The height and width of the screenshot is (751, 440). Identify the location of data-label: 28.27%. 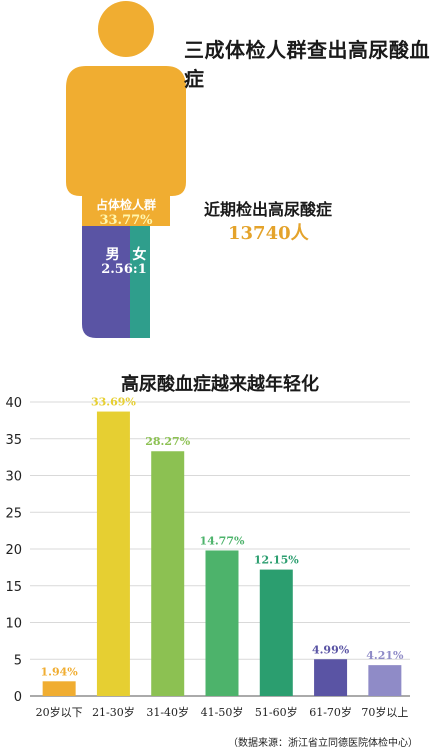
(167, 441).